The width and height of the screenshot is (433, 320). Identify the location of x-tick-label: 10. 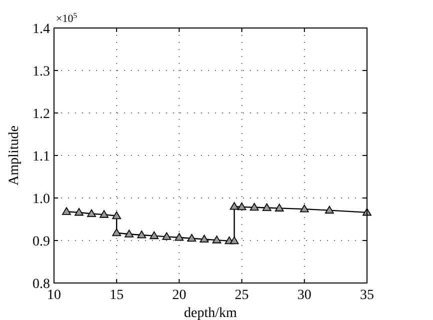
(54, 295).